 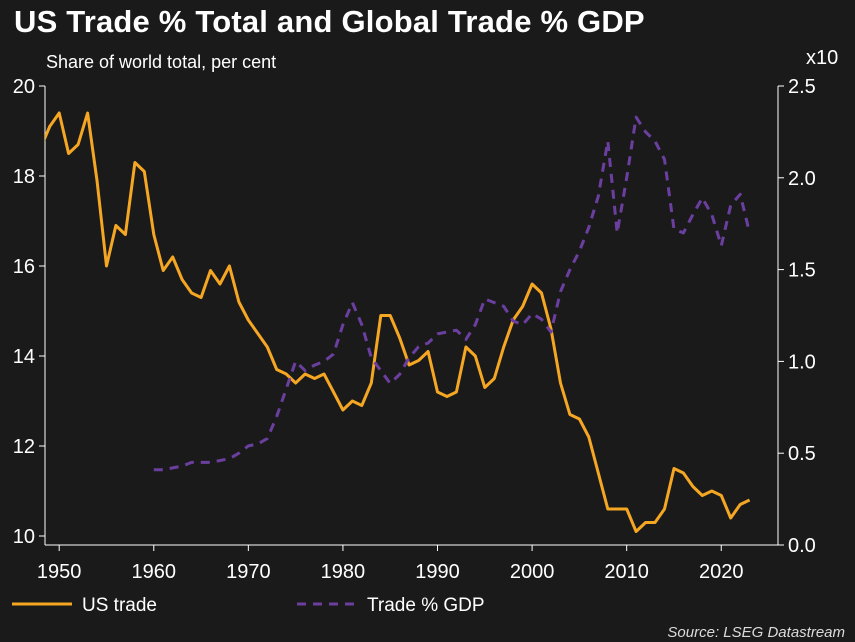 What do you see at coordinates (24, 267) in the screenshot?
I see `left-tick-label: 16` at bounding box center [24, 267].